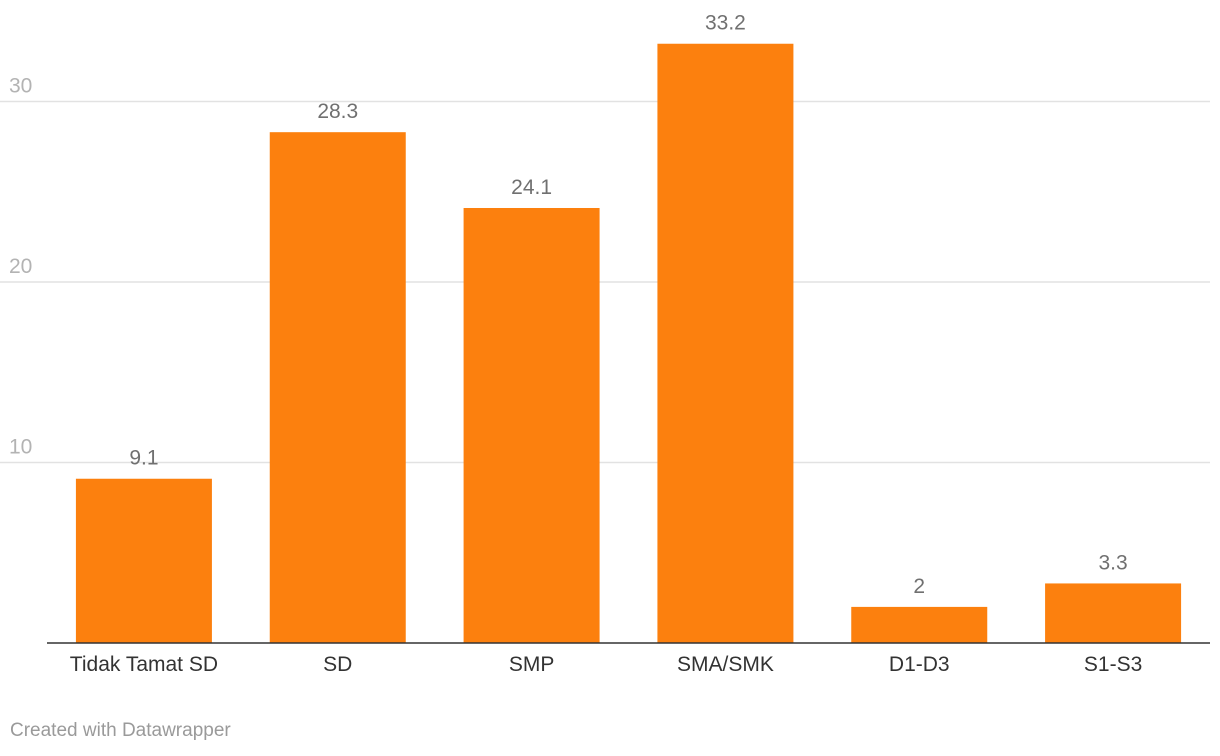 This screenshot has width=1220, height=756. Describe the element at coordinates (337, 664) in the screenshot. I see `category-label-1: SD` at that location.